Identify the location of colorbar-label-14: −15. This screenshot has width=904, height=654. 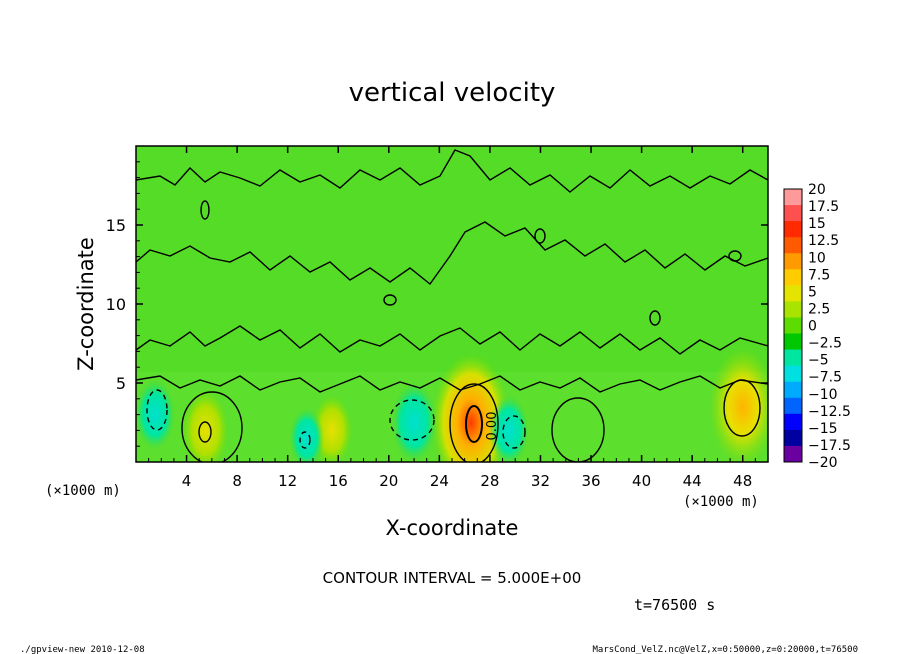
(823, 429).